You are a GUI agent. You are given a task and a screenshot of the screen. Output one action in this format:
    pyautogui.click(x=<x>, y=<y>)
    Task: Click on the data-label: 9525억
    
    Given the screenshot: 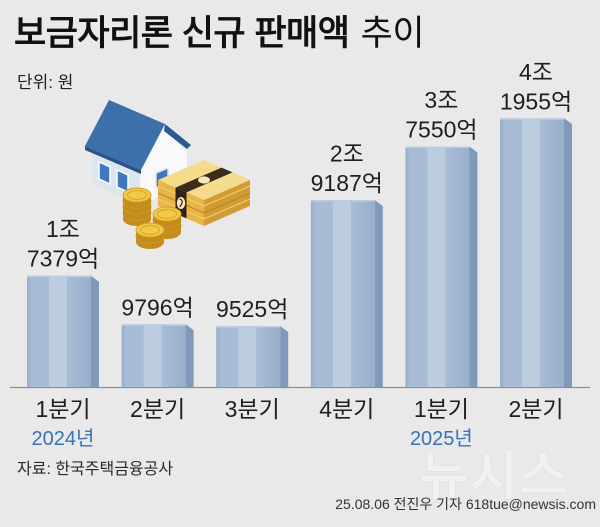 What is the action you would take?
    pyautogui.click(x=252, y=309)
    